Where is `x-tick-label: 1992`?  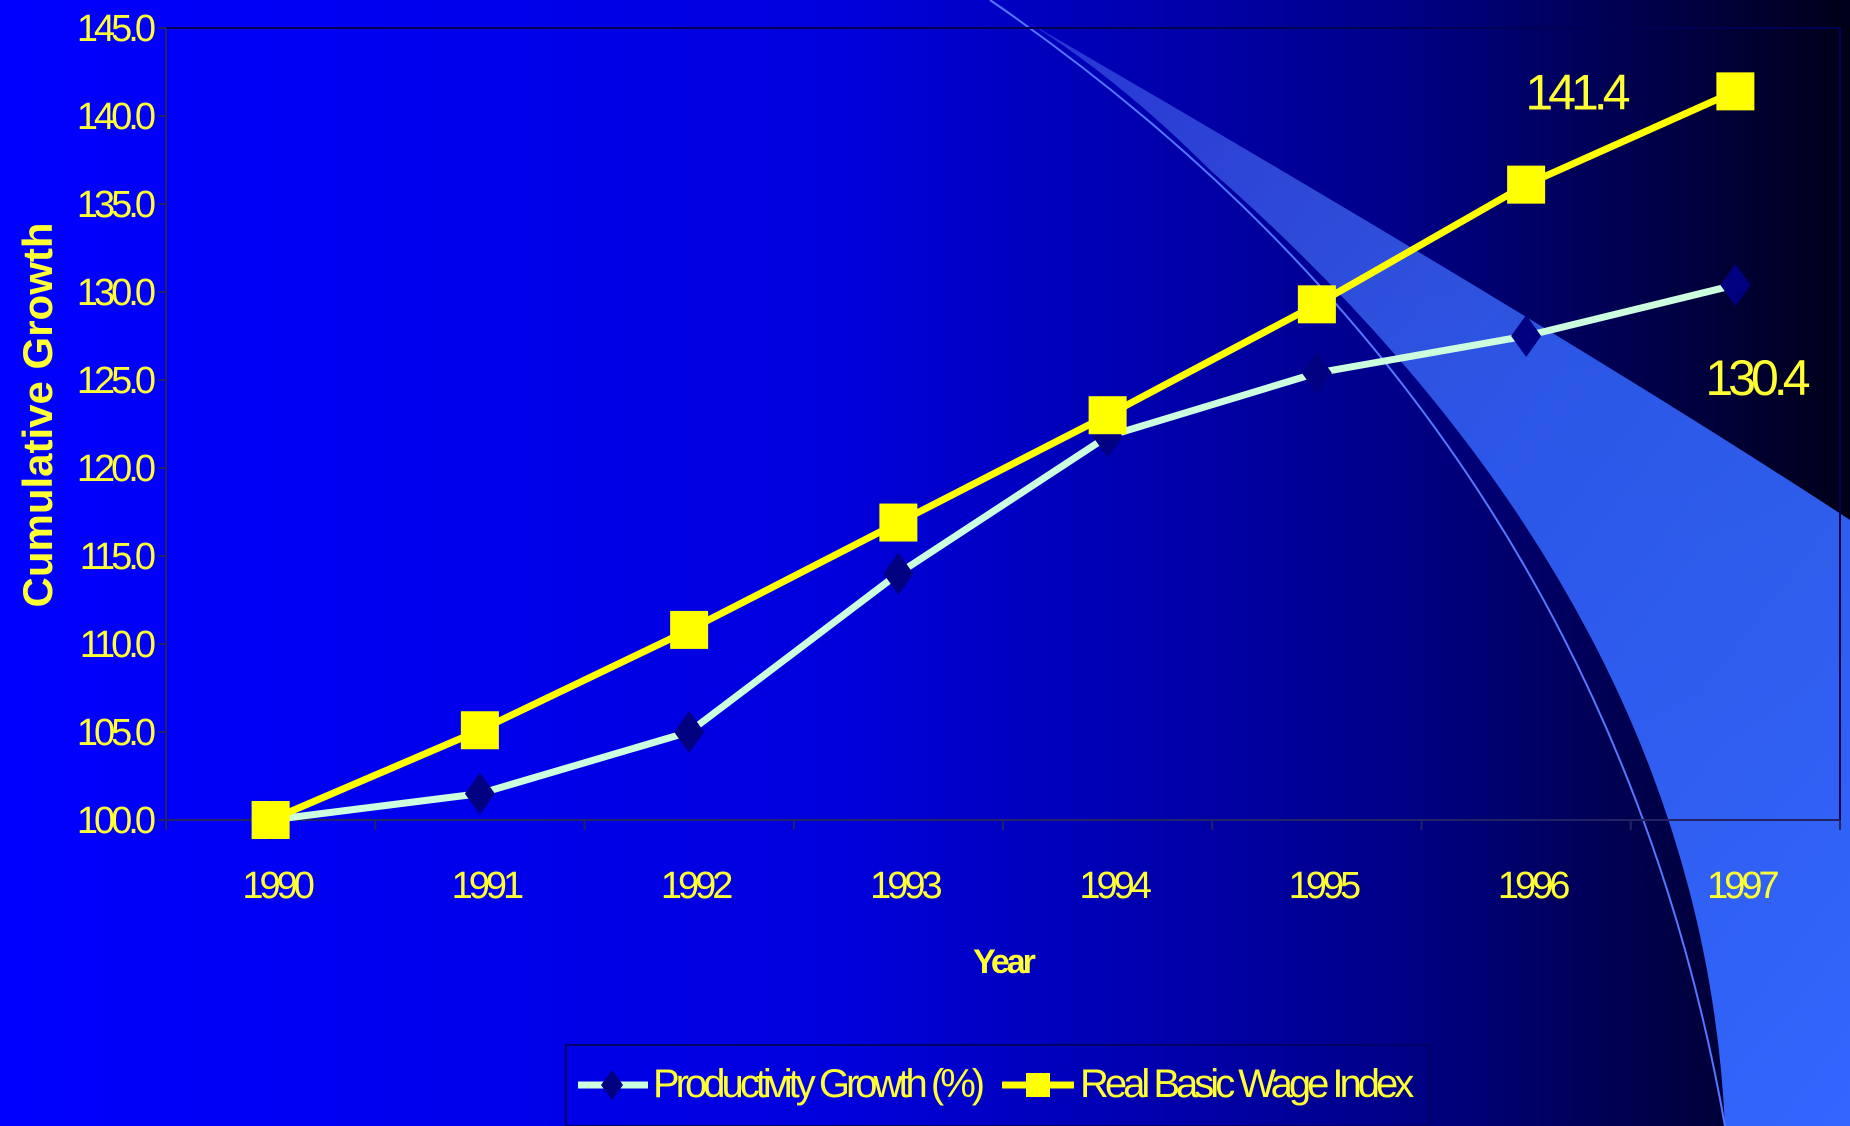 x-tick-label: 1992 is located at coordinates (696, 886).